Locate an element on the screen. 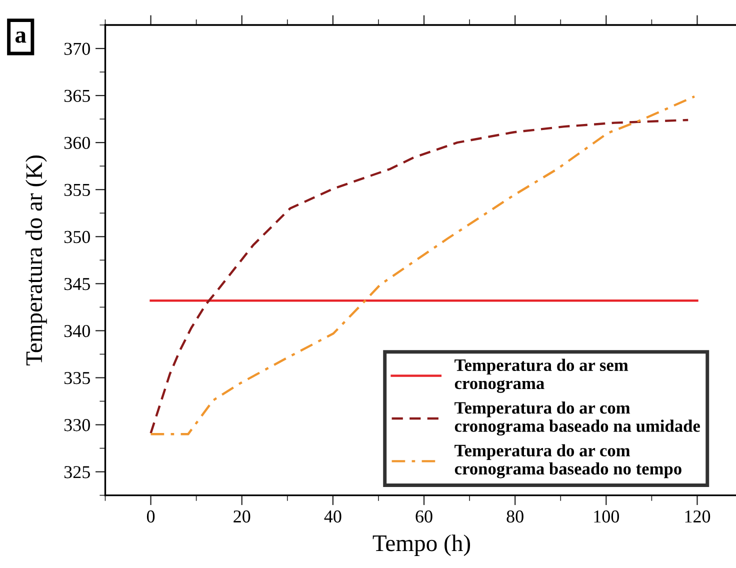 The image size is (736, 568). legend-label: Temperatura do ar com cronograma baseado no tempo is located at coordinates (568, 461).